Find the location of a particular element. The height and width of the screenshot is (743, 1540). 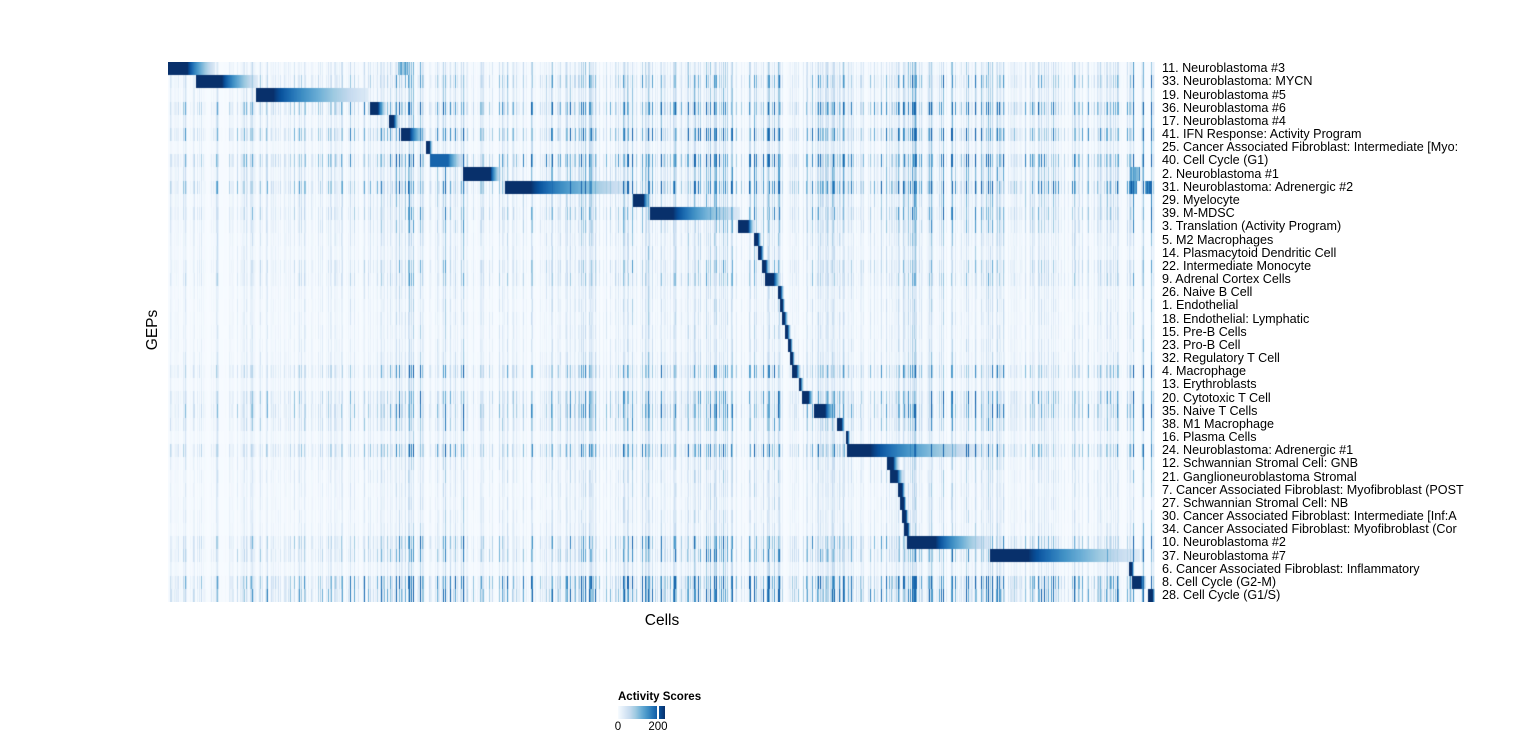

row-label: 28. Cell Cycle (G1/S) is located at coordinates (1221, 595).